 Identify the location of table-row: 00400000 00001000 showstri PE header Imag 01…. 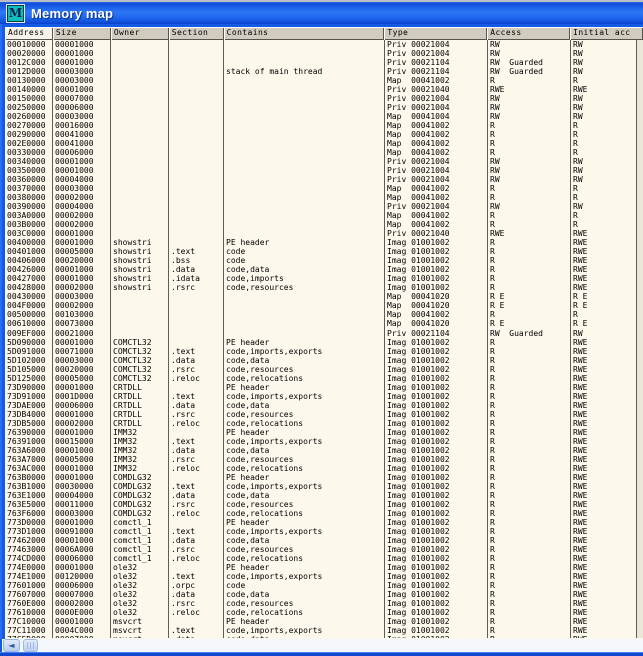
(324, 243).